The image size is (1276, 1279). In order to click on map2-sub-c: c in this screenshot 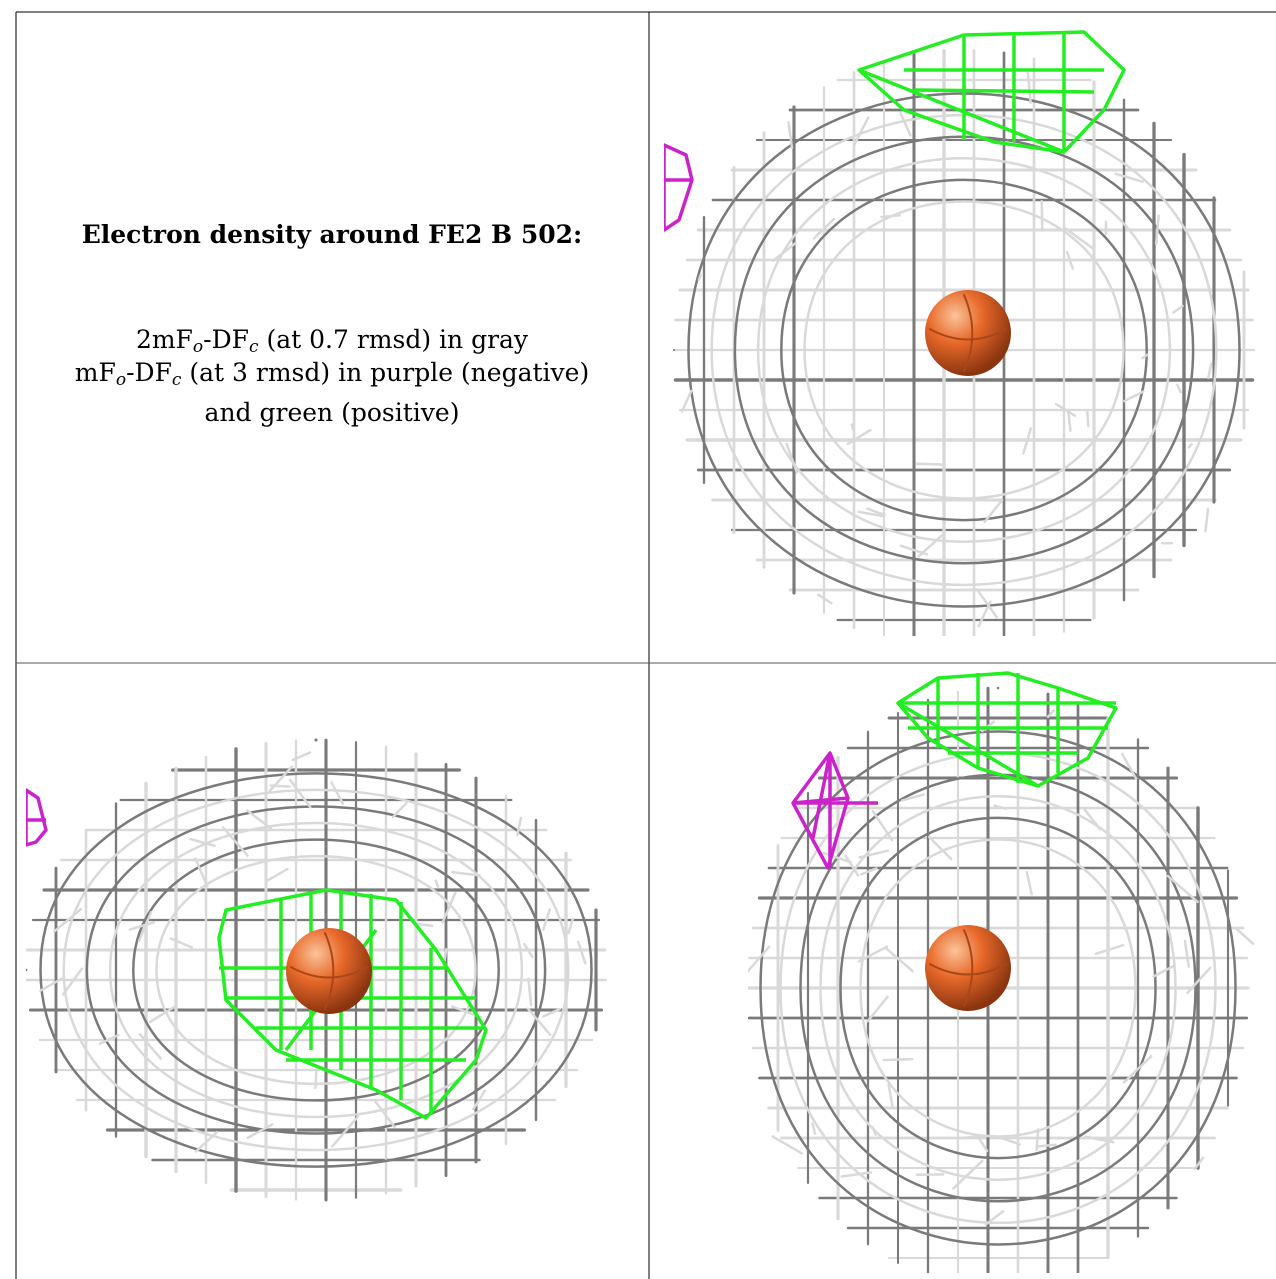, I will do `click(176, 380)`.